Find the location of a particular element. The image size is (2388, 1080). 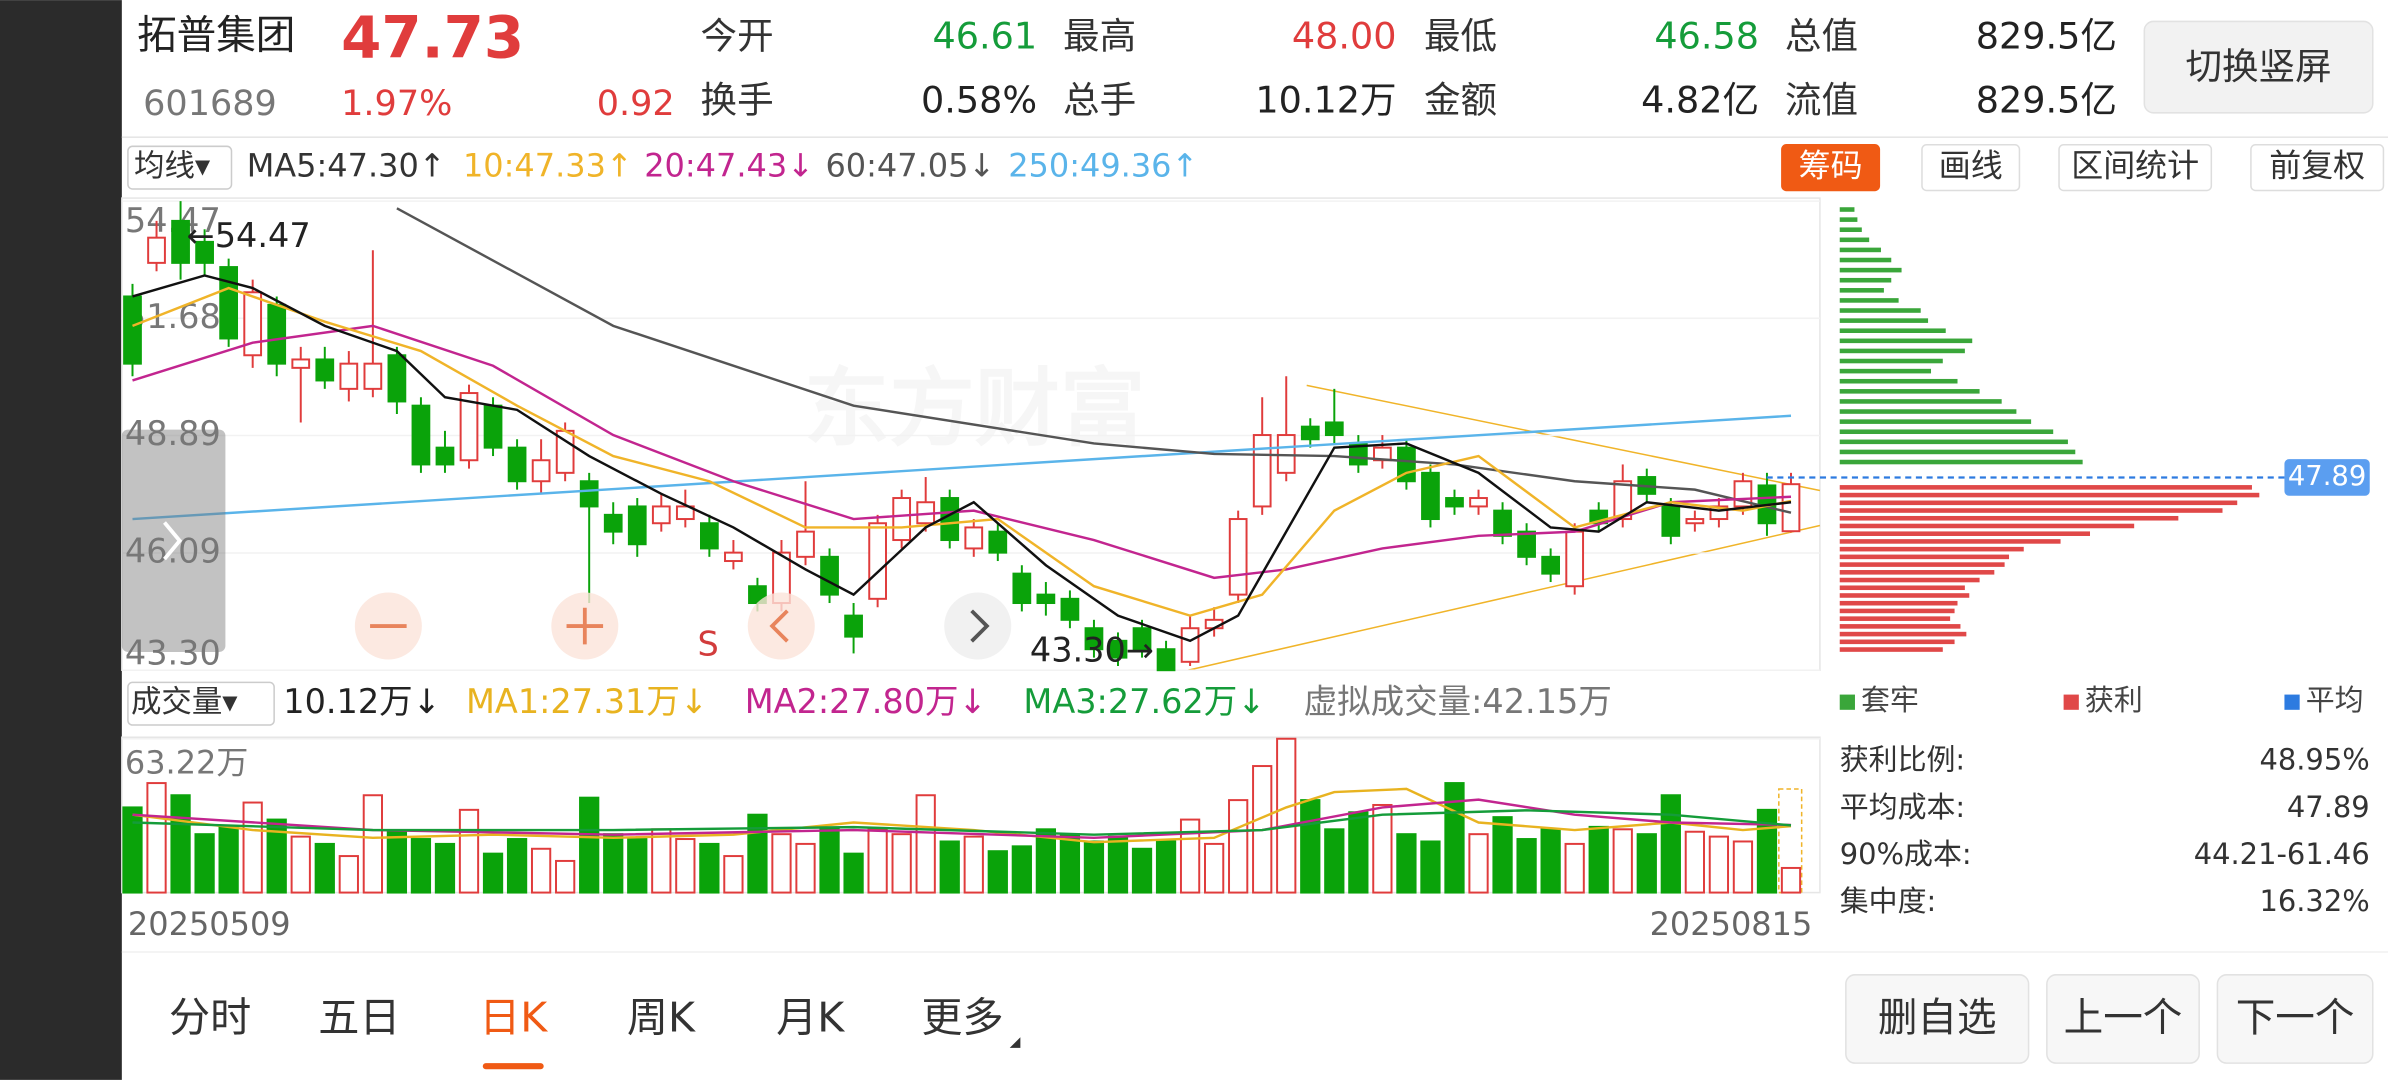

volume-selector is located at coordinates (201, 703).